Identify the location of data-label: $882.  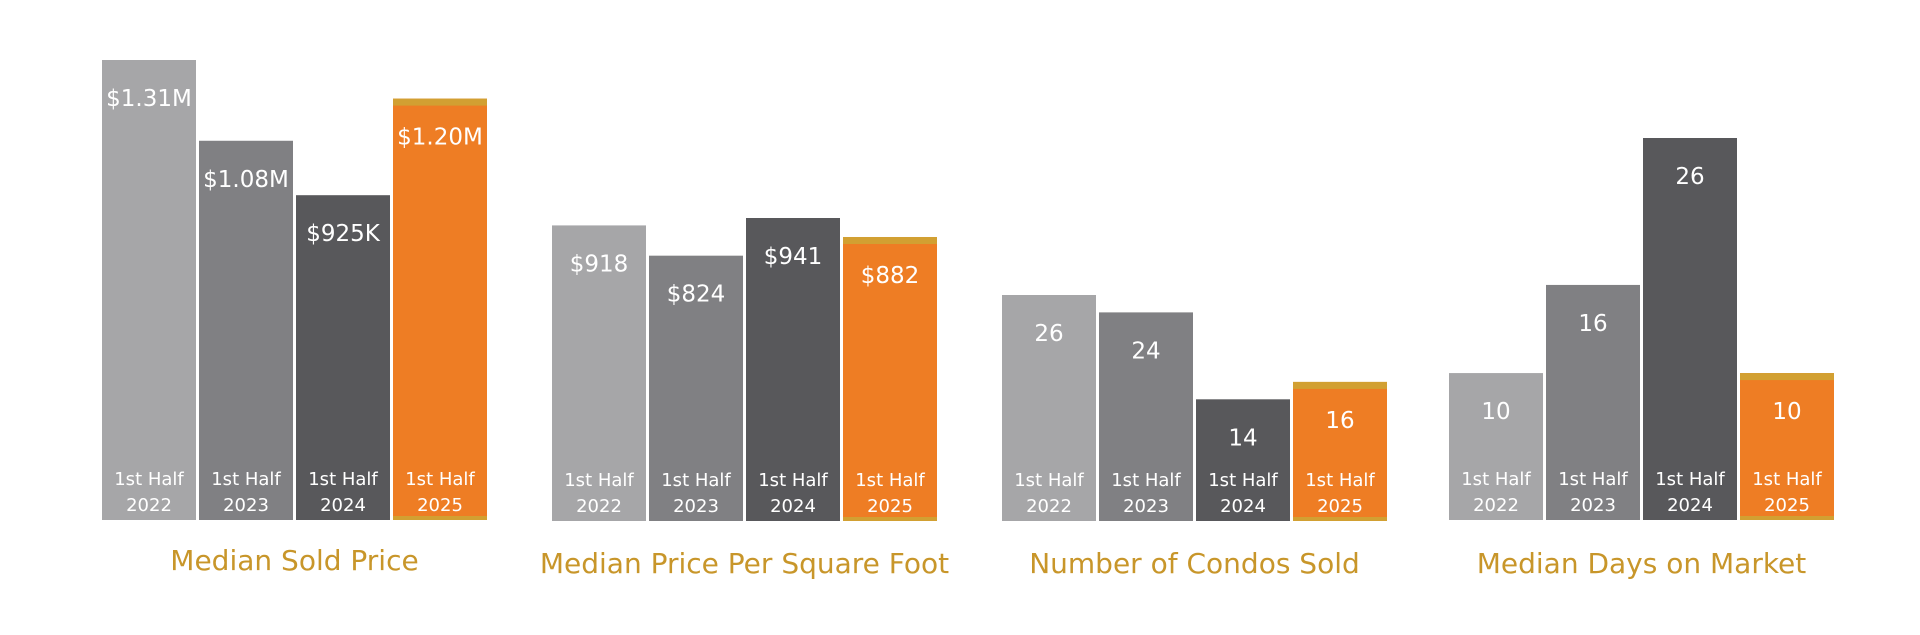
(890, 276).